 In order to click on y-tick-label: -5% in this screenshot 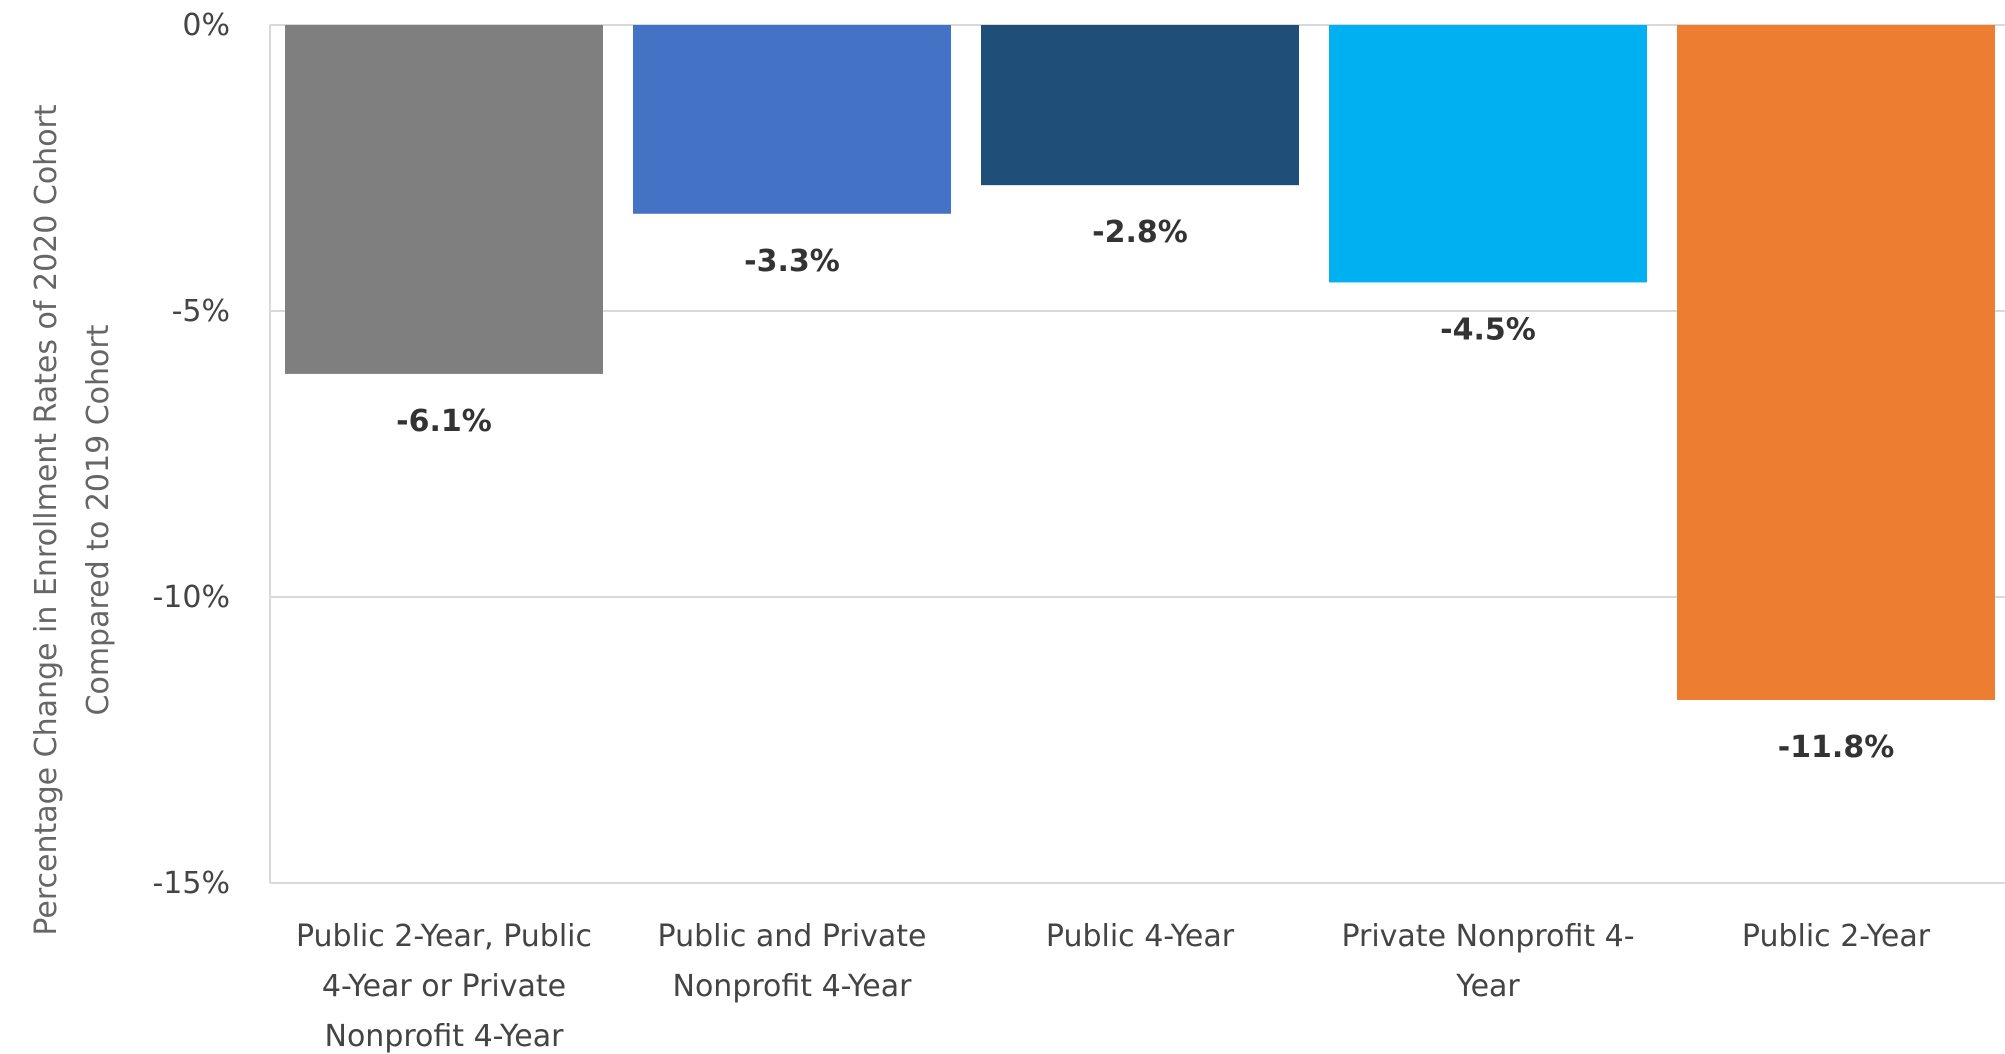, I will do `click(201, 311)`.